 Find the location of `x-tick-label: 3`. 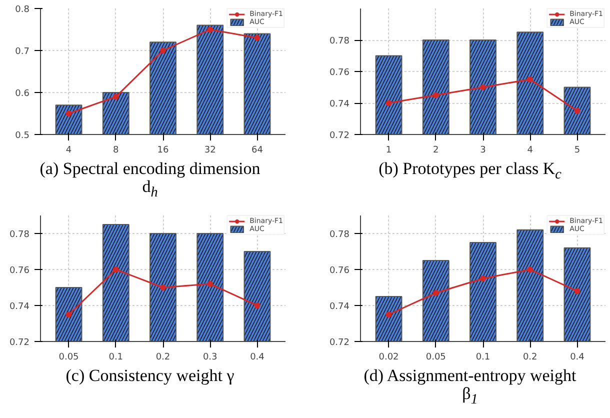

x-tick-label: 3 is located at coordinates (483, 151).